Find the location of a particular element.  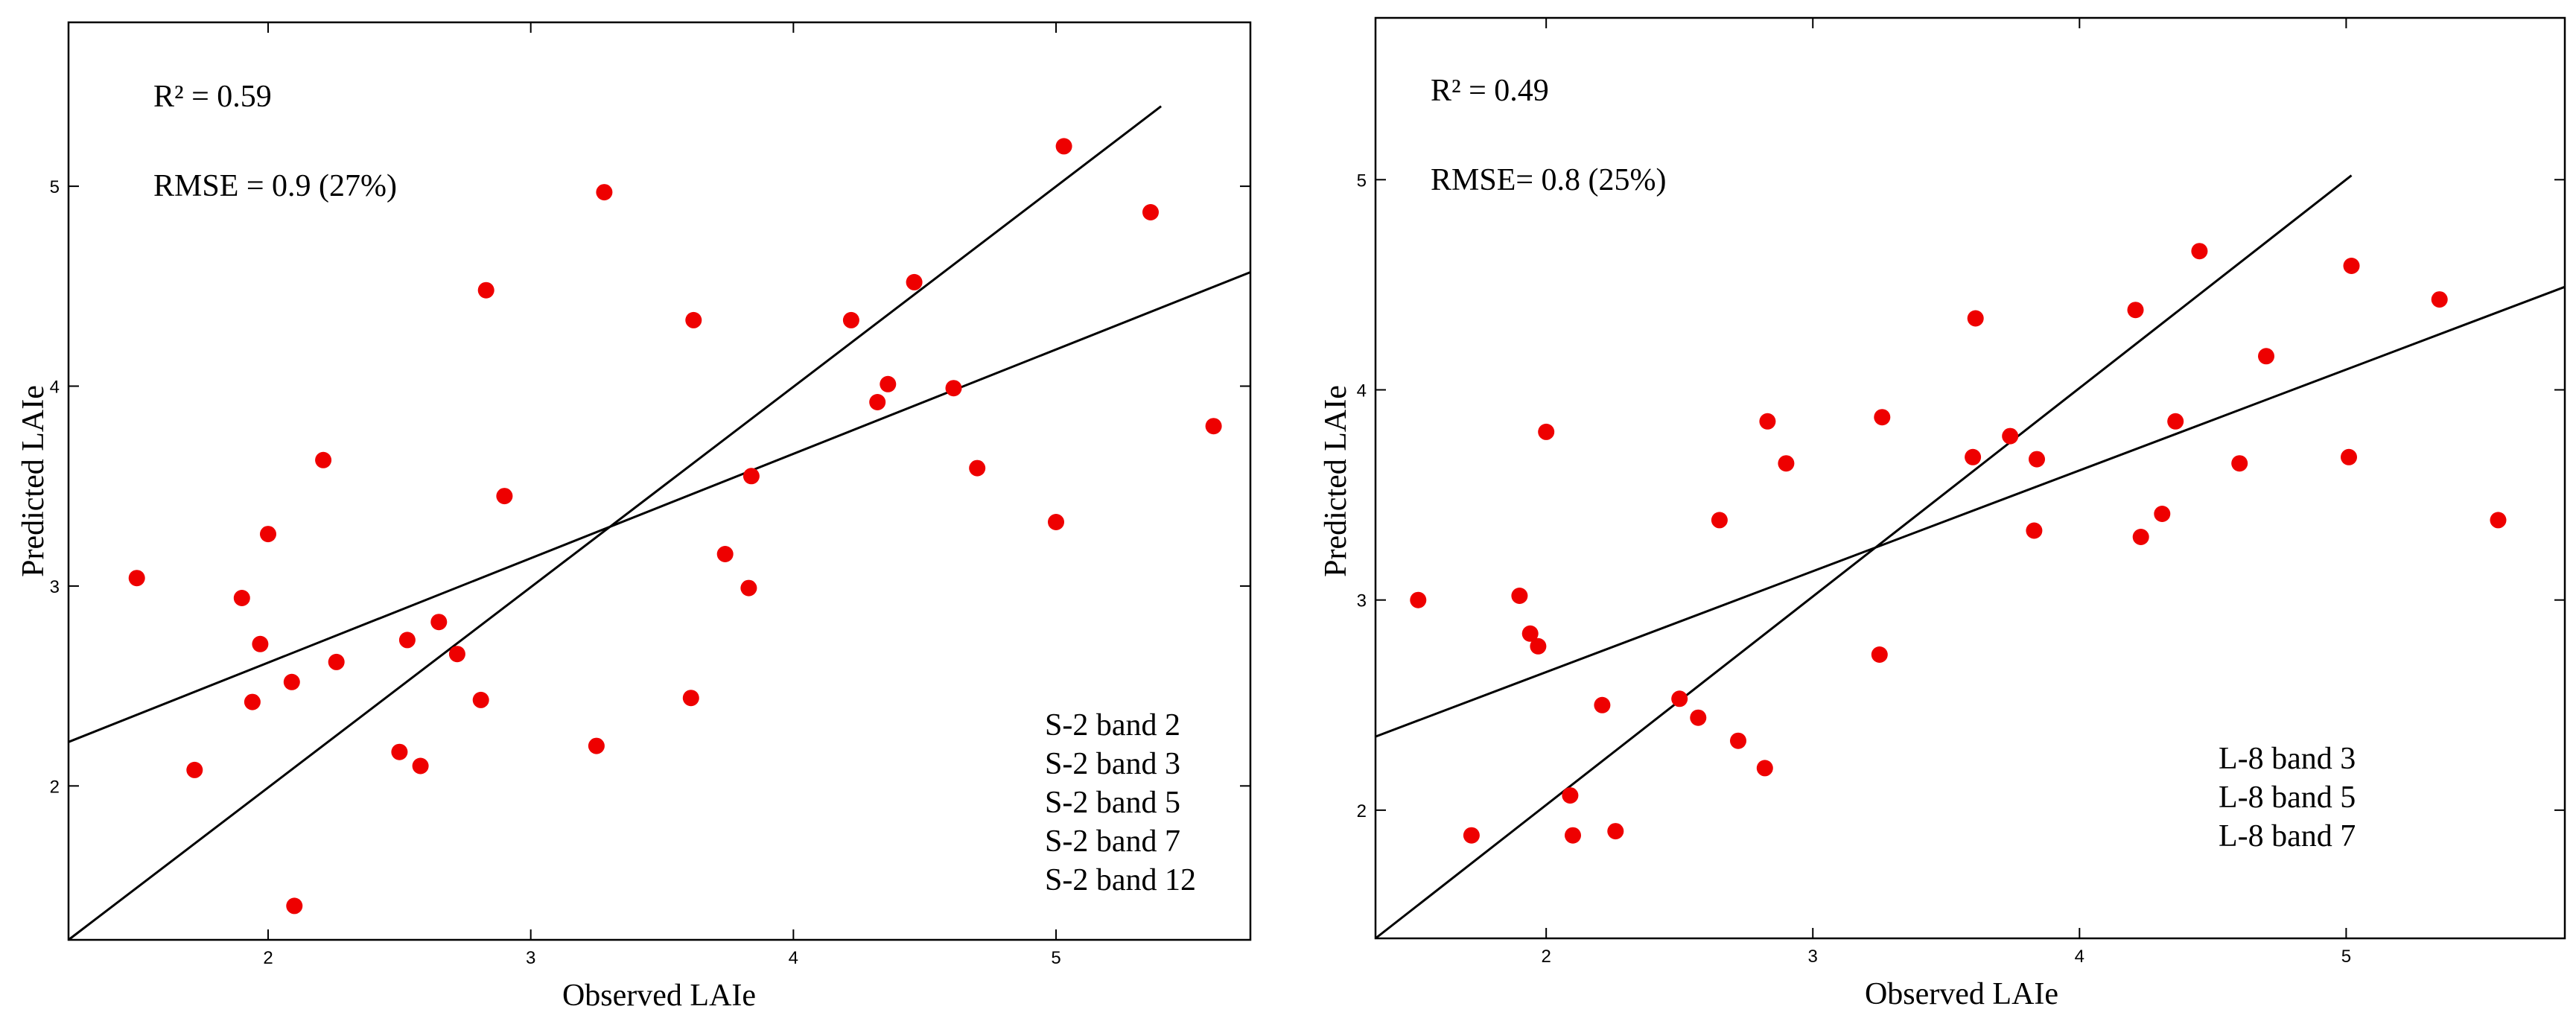

r2-annotation: R² = 0.59 is located at coordinates (212, 97).